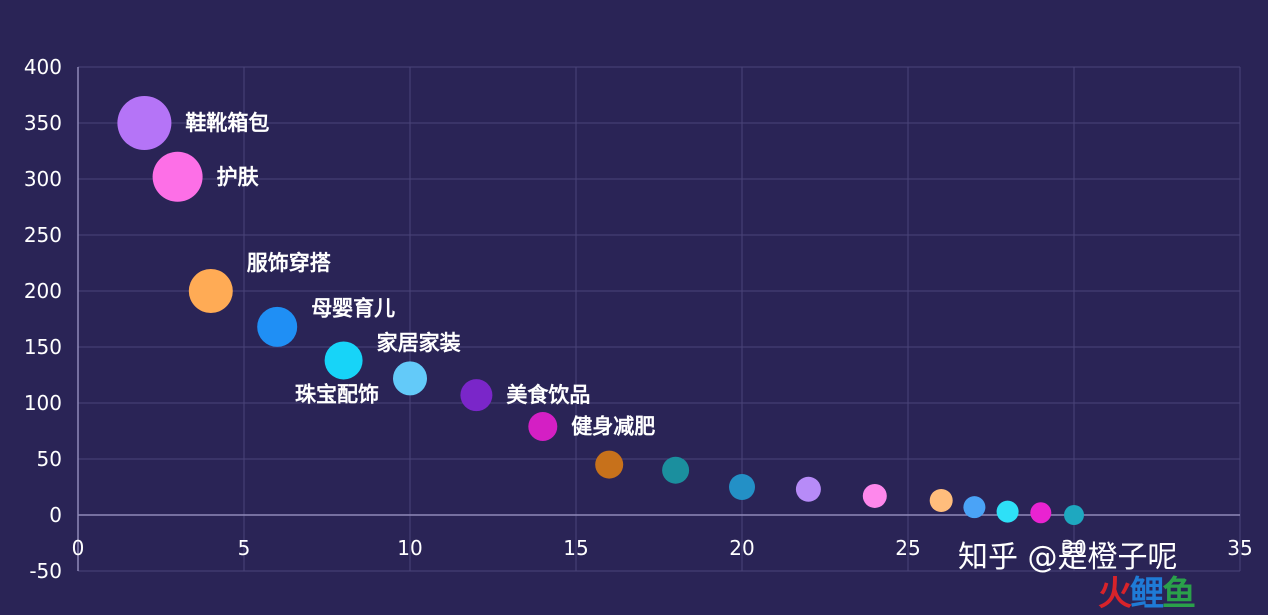  What do you see at coordinates (409, 548) in the screenshot?
I see `x-tick-label: 10` at bounding box center [409, 548].